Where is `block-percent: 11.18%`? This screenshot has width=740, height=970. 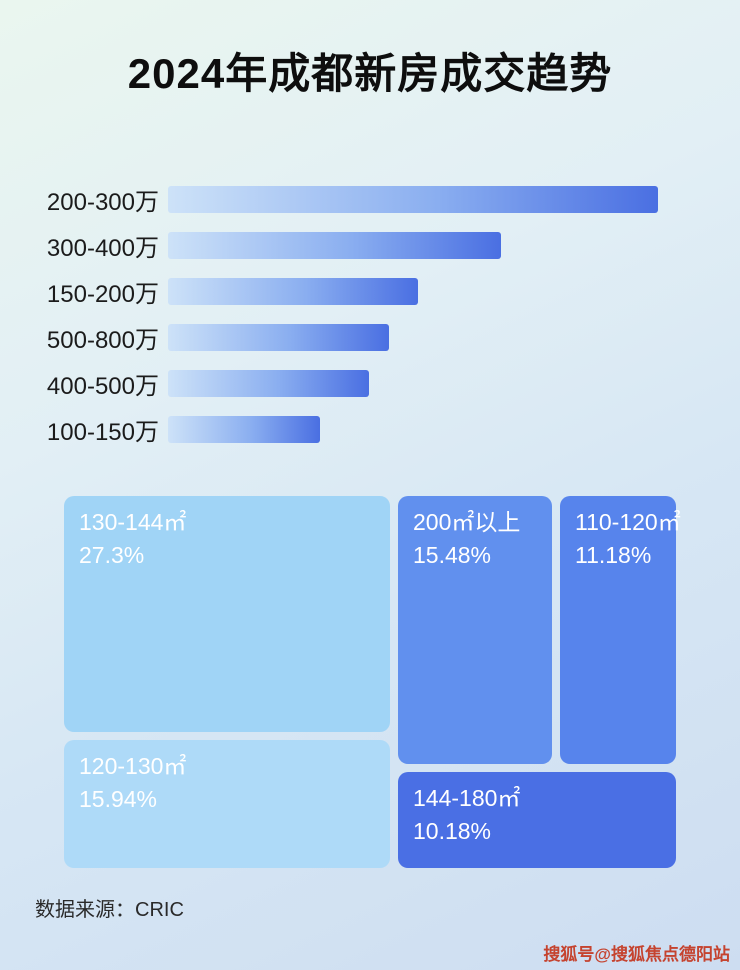
block-percent: 11.18% is located at coordinates (613, 555).